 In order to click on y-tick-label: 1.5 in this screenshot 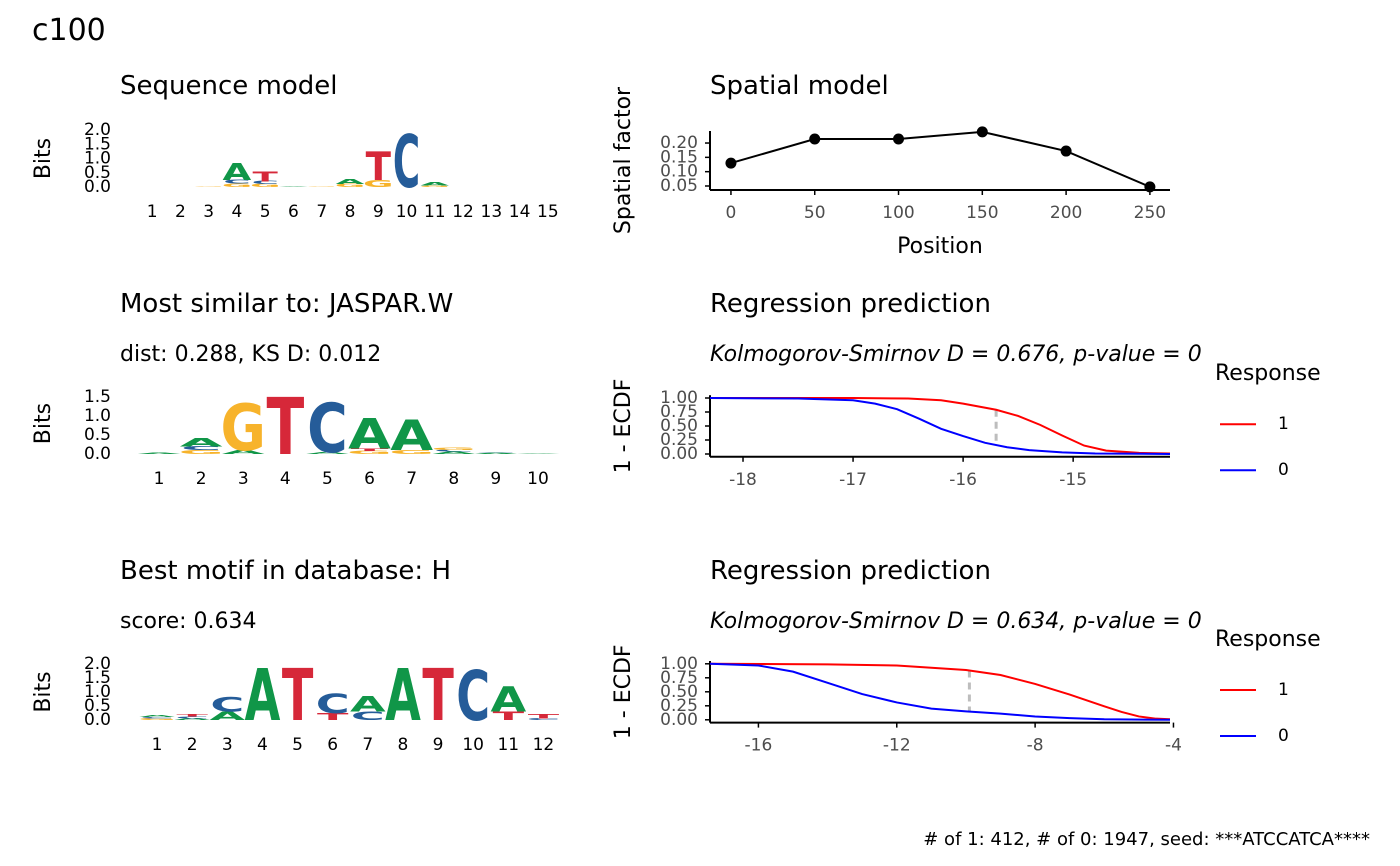, I will do `click(97, 144)`.